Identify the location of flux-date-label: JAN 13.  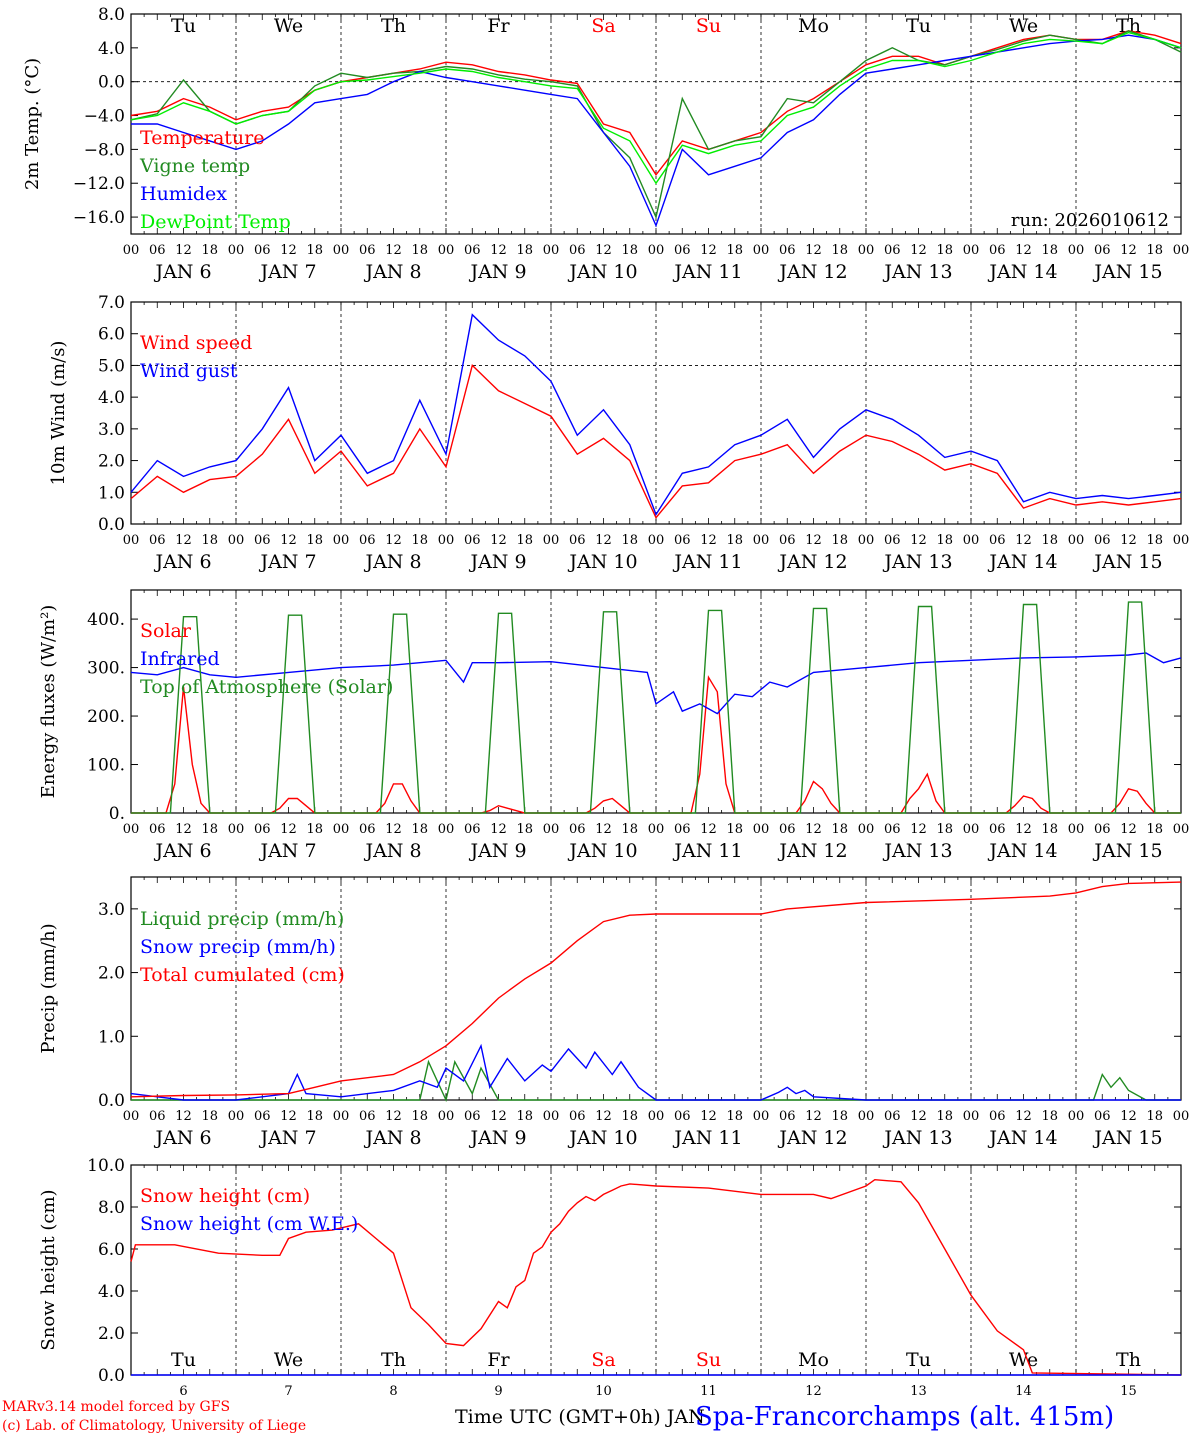
(917, 851).